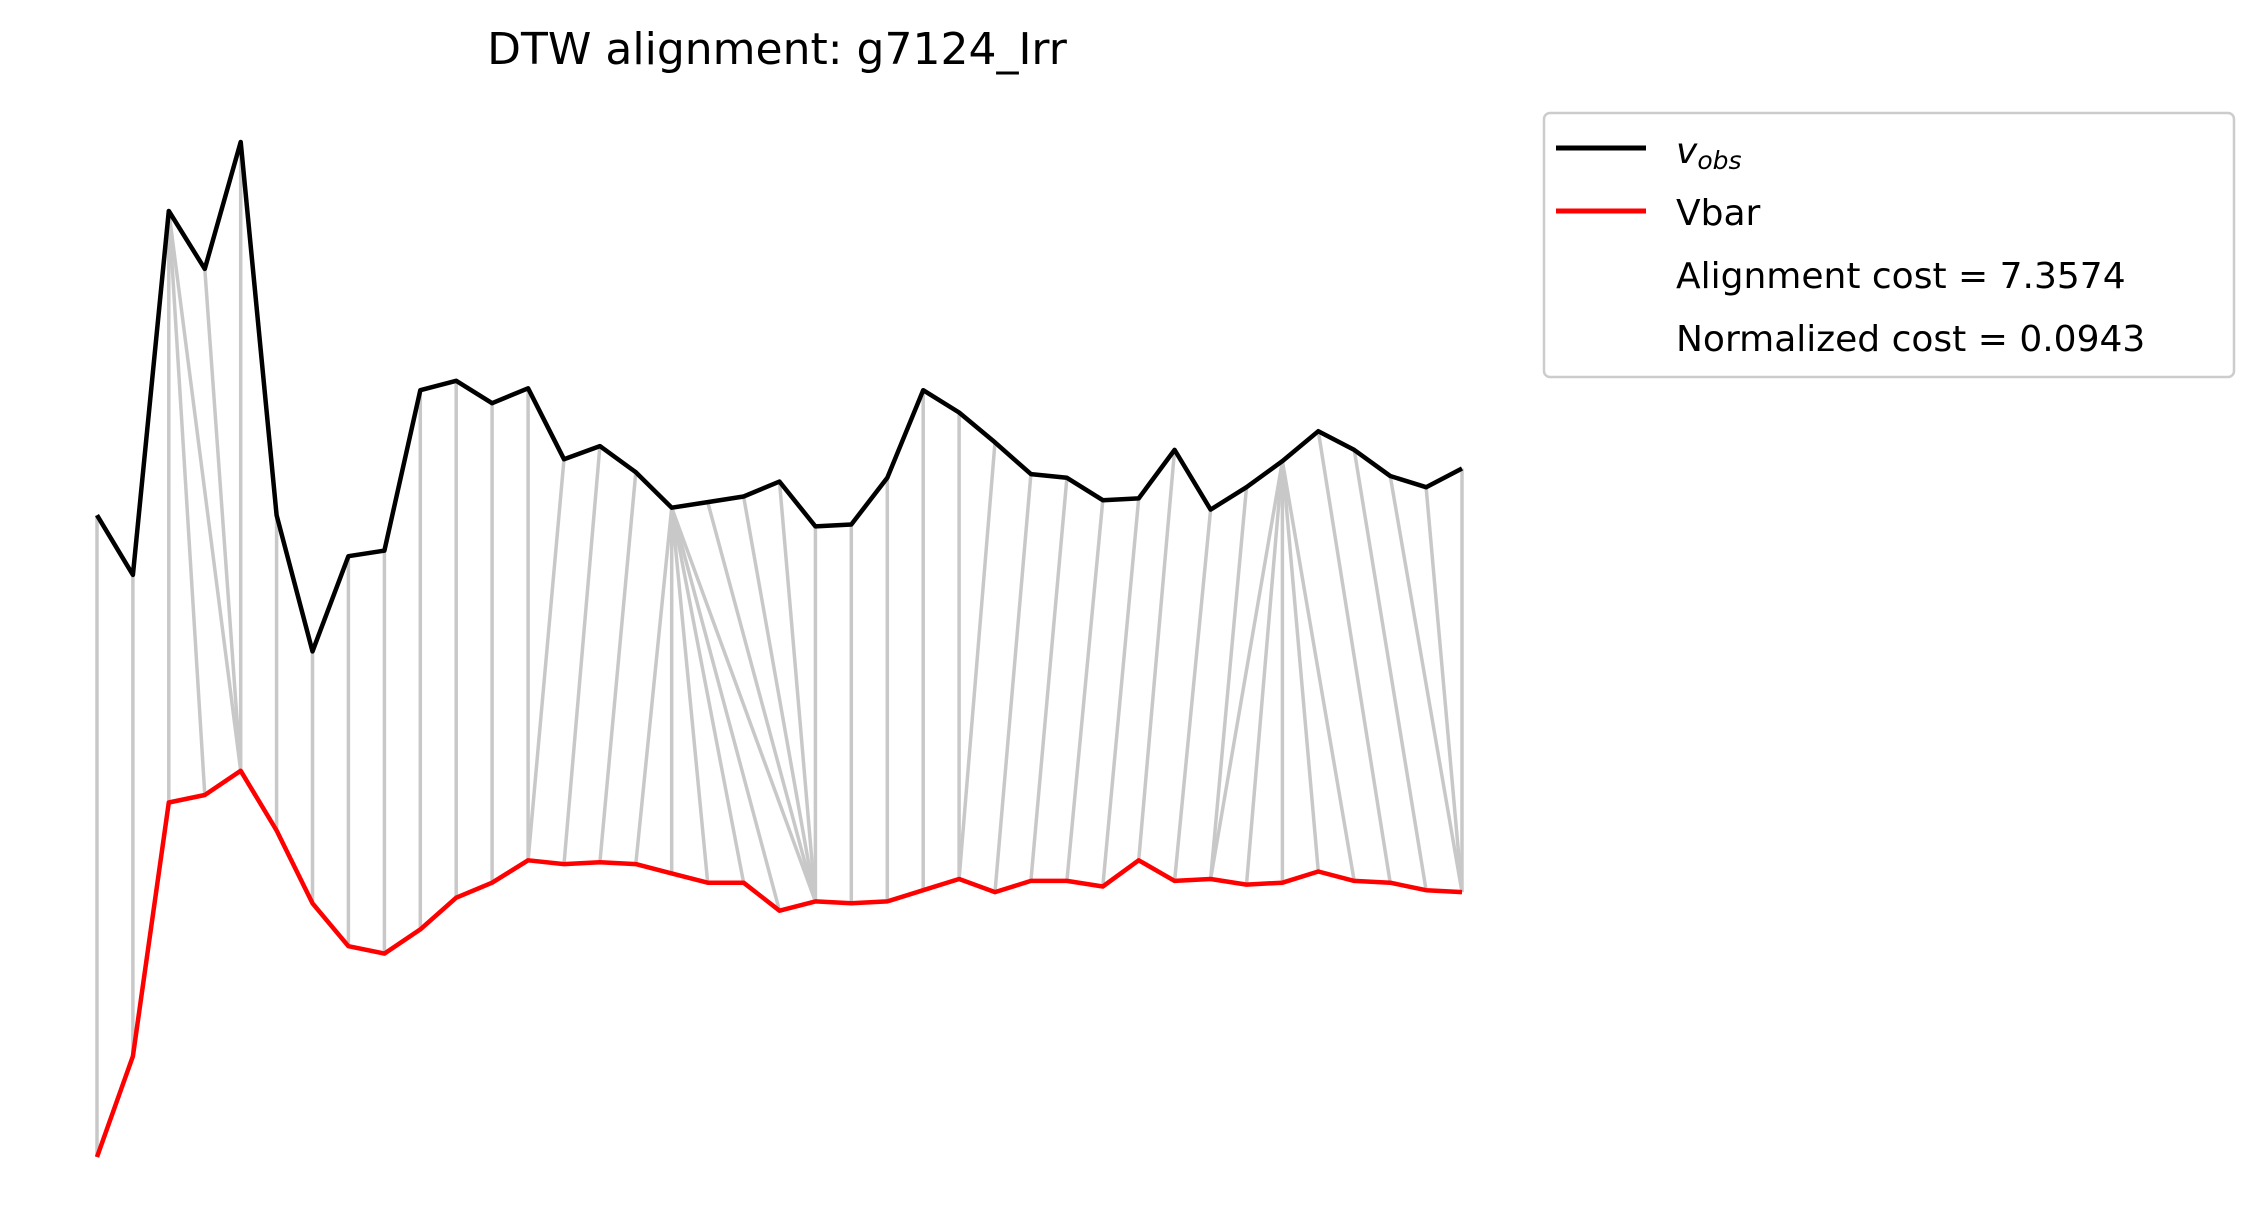  Describe the element at coordinates (777, 49) in the screenshot. I see `chart-title: DTW alignment: g7124_Irr` at that location.